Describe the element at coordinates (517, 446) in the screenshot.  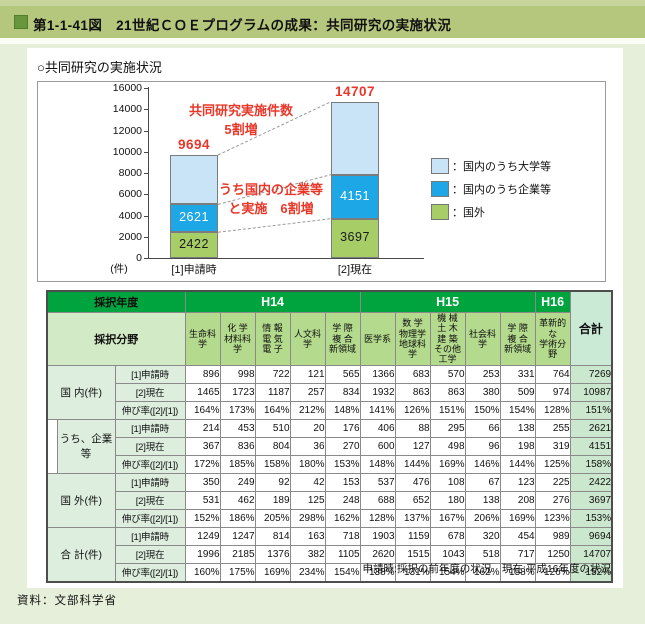
I see `data-cell: 198` at that location.